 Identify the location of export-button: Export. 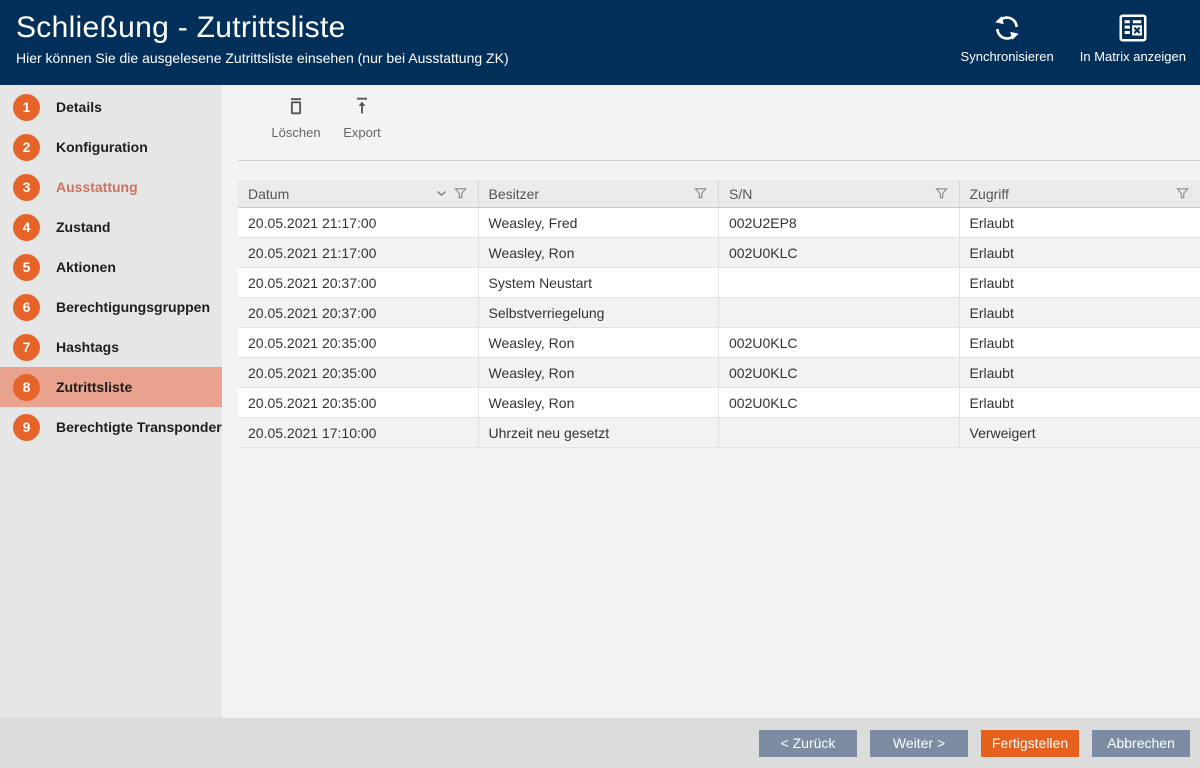
(362, 117).